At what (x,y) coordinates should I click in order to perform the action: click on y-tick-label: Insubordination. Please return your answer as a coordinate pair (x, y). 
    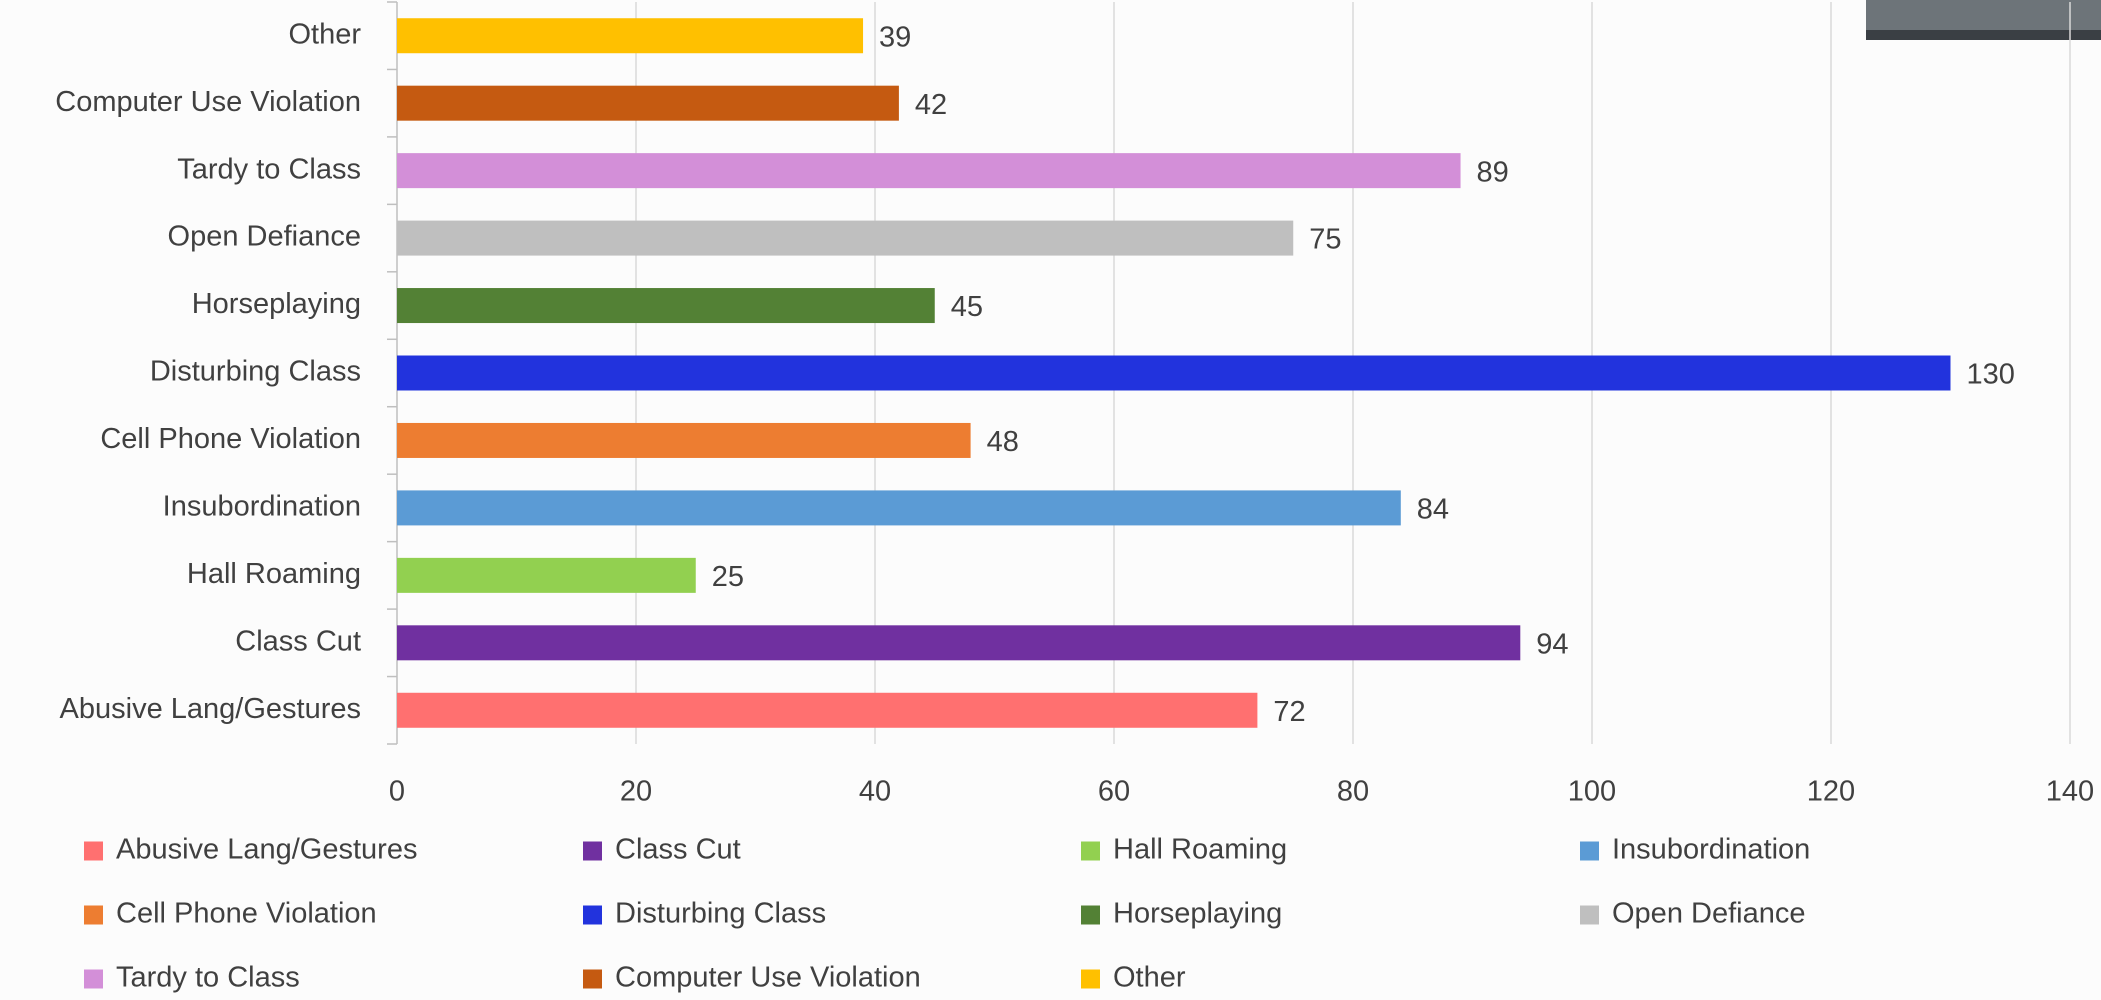
    Looking at the image, I should click on (262, 507).